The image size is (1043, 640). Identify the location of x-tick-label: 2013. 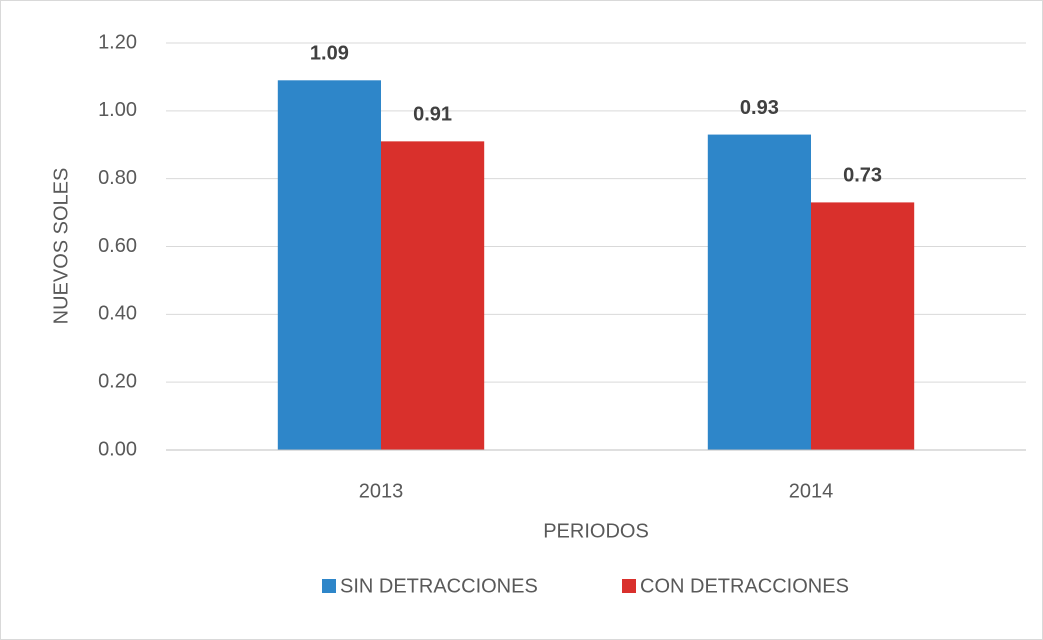
(381, 491).